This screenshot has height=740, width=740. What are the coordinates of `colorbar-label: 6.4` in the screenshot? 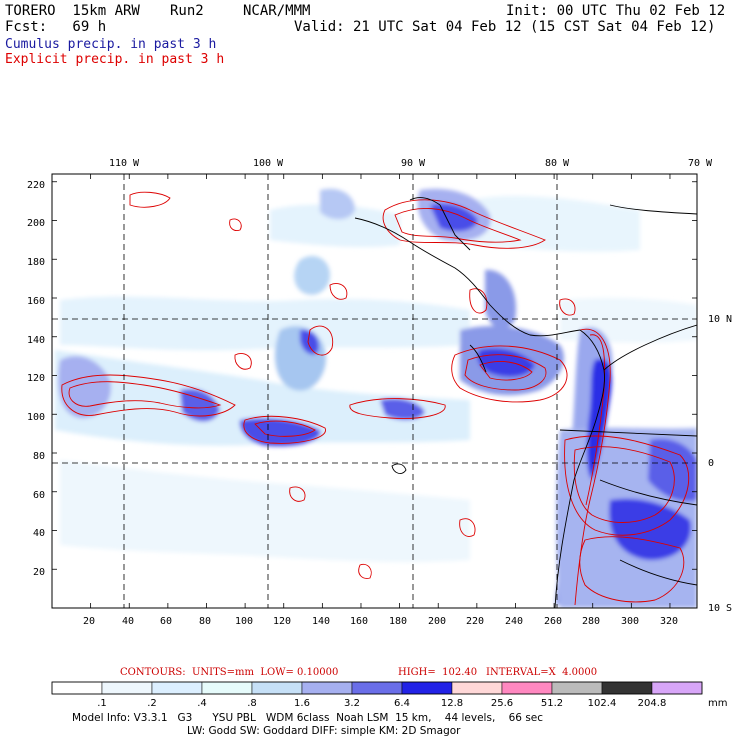 It's located at (402, 703).